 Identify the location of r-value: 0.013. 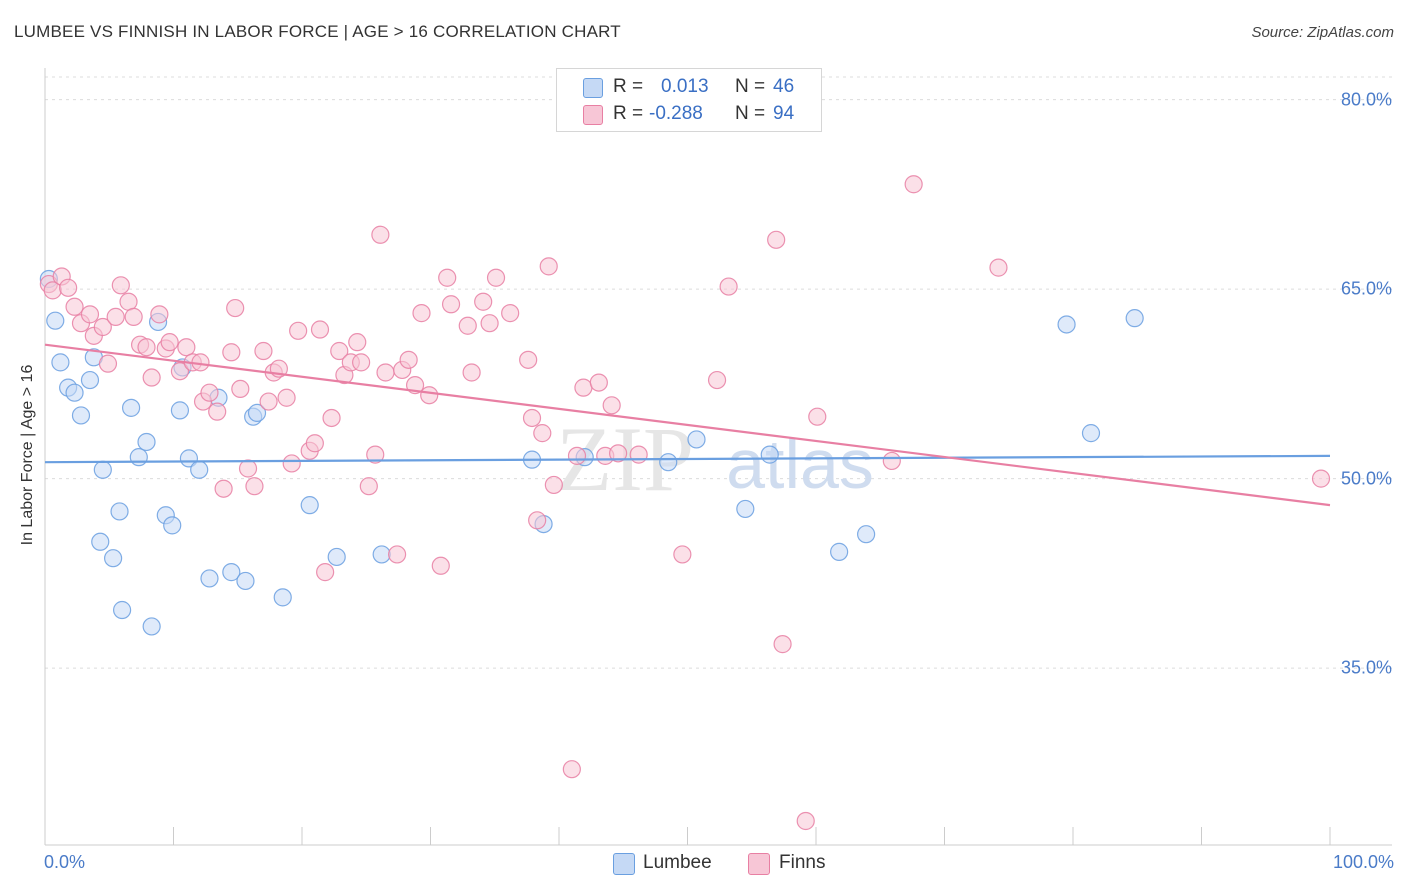
(685, 86).